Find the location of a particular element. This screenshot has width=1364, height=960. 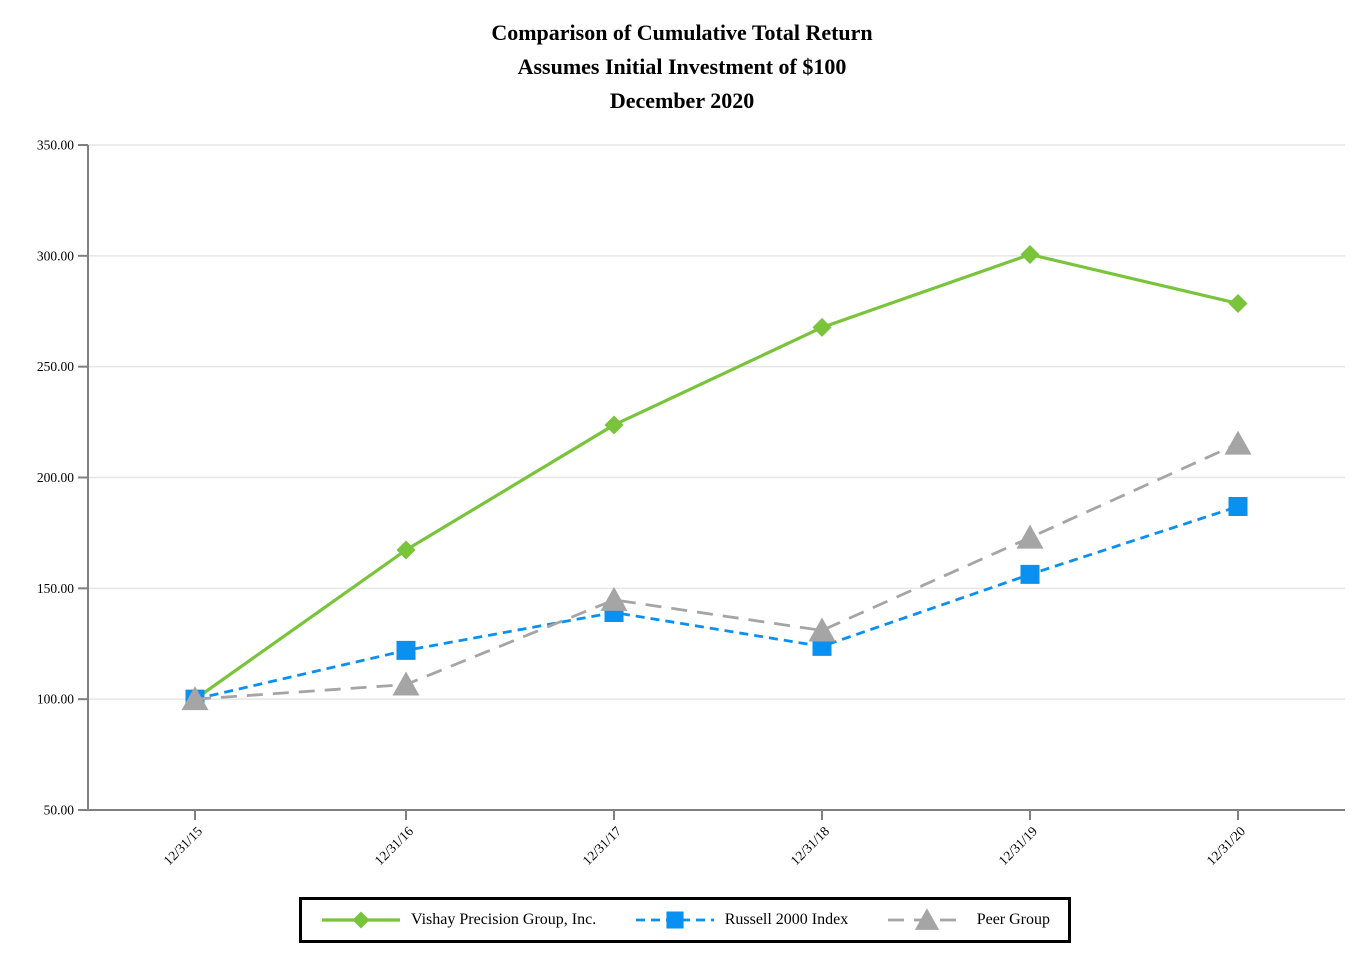

legend-item-vishay-precision-group: Vishay Precision Group, Inc. is located at coordinates (458, 920).